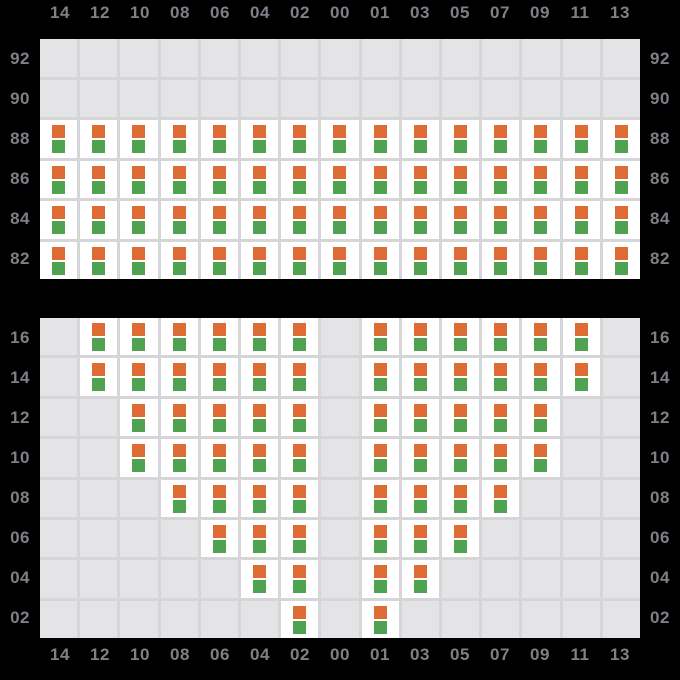  I want to click on y-tick-label: 92, so click(20, 58).